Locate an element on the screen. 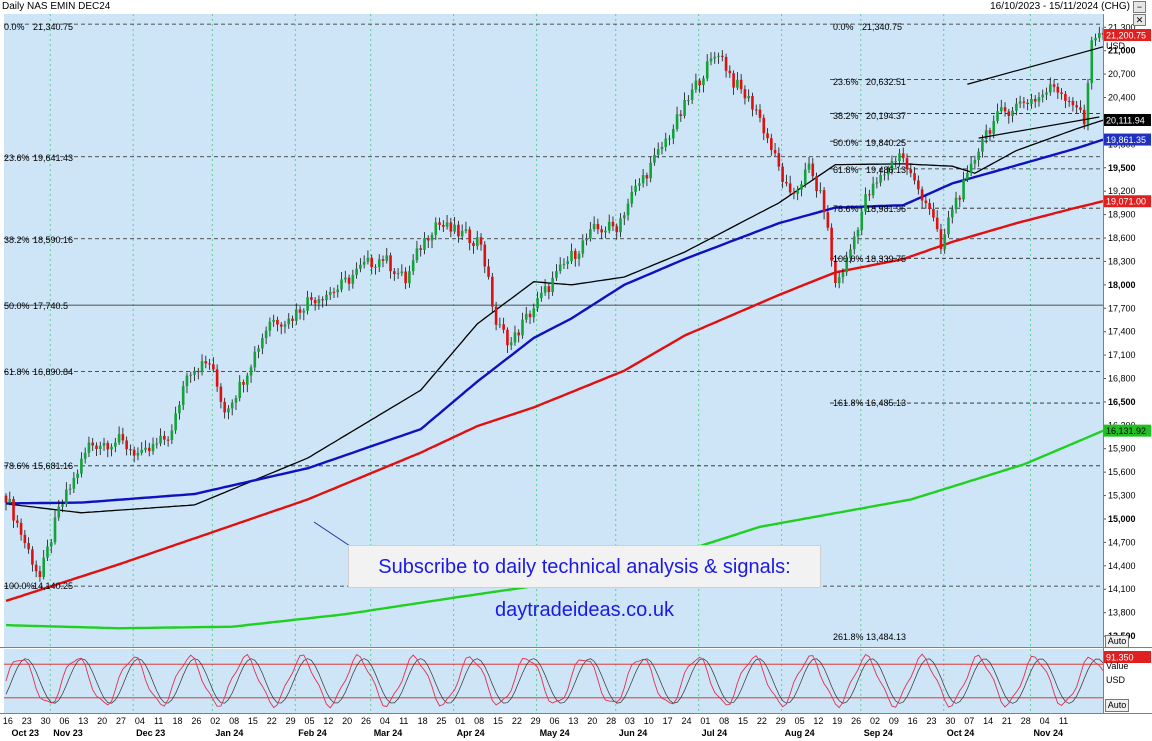  x-day-label: 25 is located at coordinates (441, 721).